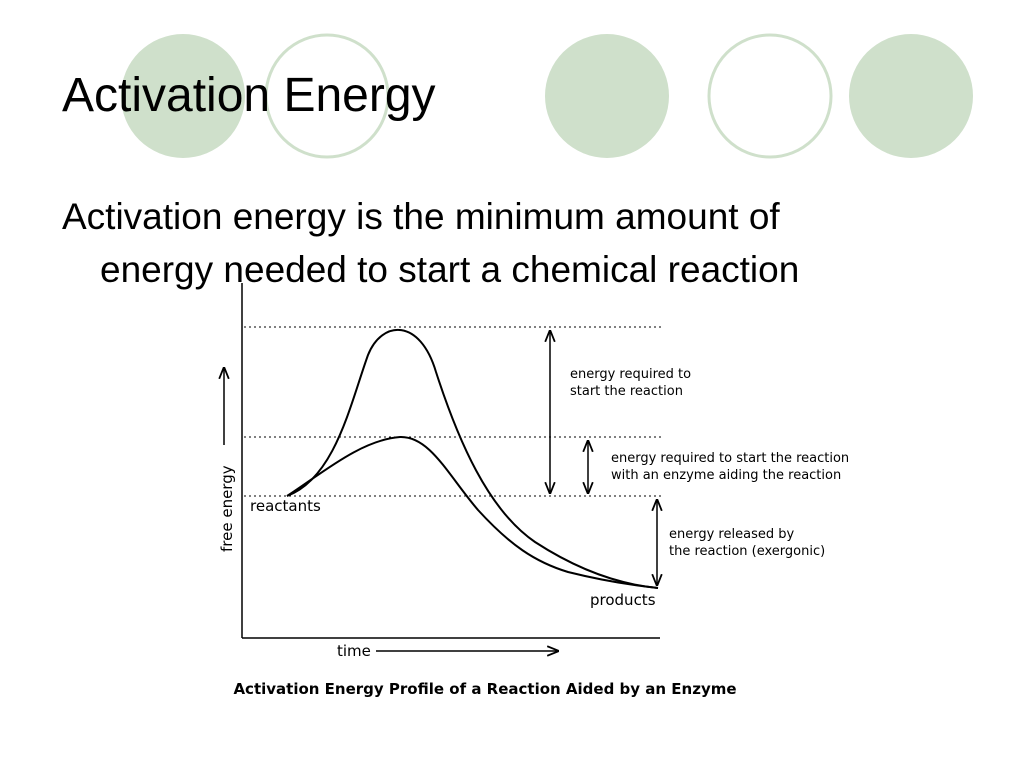 Image resolution: width=1024 pixels, height=768 pixels. Describe the element at coordinates (726, 475) in the screenshot. I see `annotation-2-line-2: with an enzyme aiding the reaction` at that location.